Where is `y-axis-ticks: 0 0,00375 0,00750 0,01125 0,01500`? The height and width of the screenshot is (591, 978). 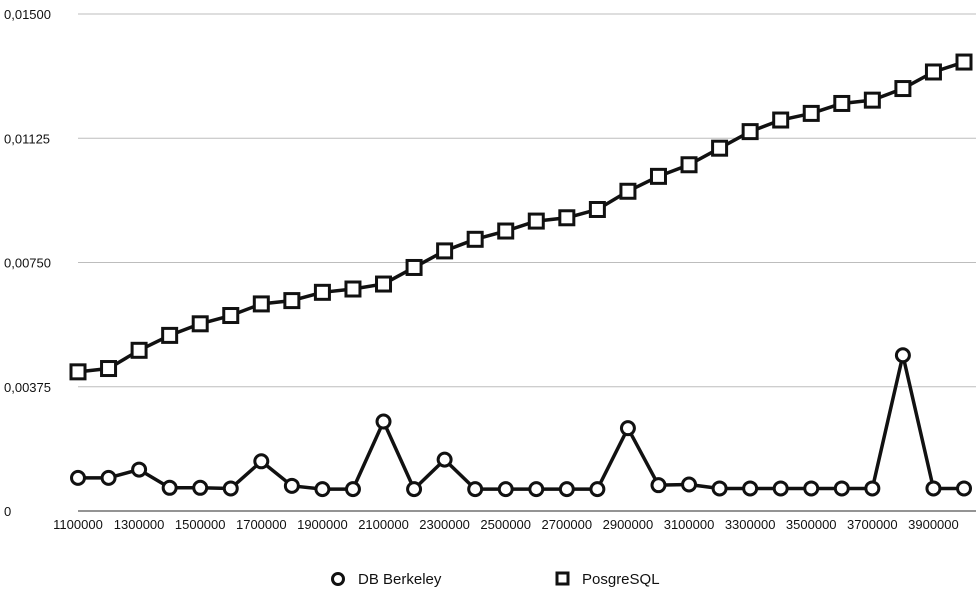
y-axis-ticks: 0 0,00375 0,00750 0,01125 0,01500 is located at coordinates (27, 263).